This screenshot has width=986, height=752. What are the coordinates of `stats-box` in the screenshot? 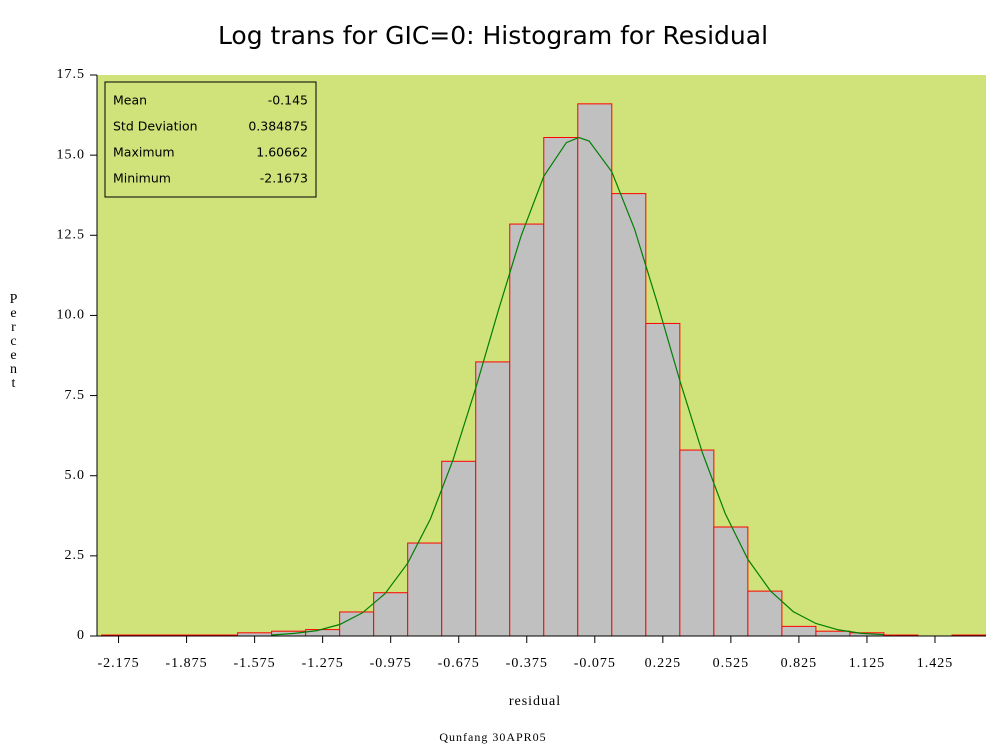 It's located at (210, 139).